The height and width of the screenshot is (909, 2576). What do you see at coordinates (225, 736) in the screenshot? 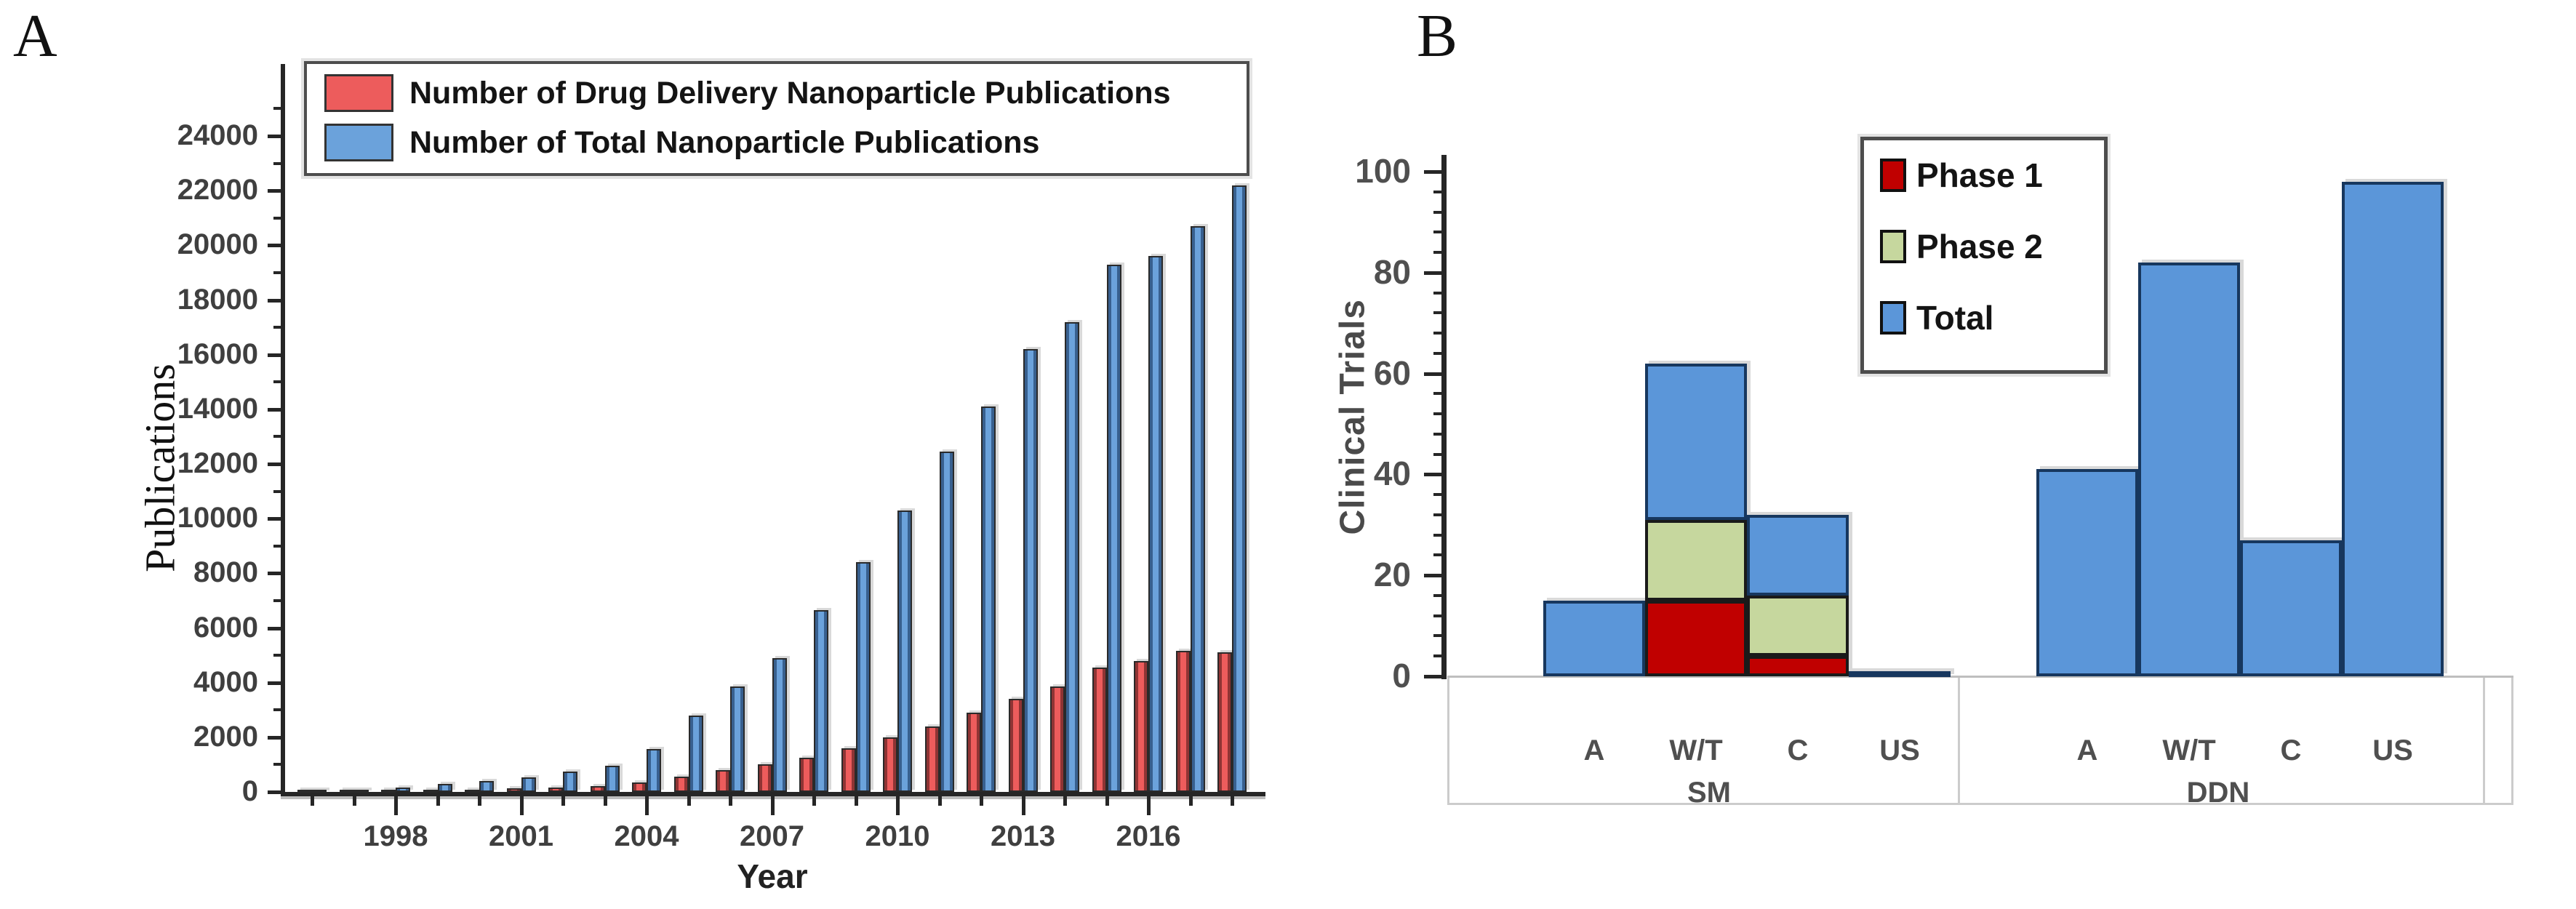
I see `y-tick-label: 2000` at bounding box center [225, 736].